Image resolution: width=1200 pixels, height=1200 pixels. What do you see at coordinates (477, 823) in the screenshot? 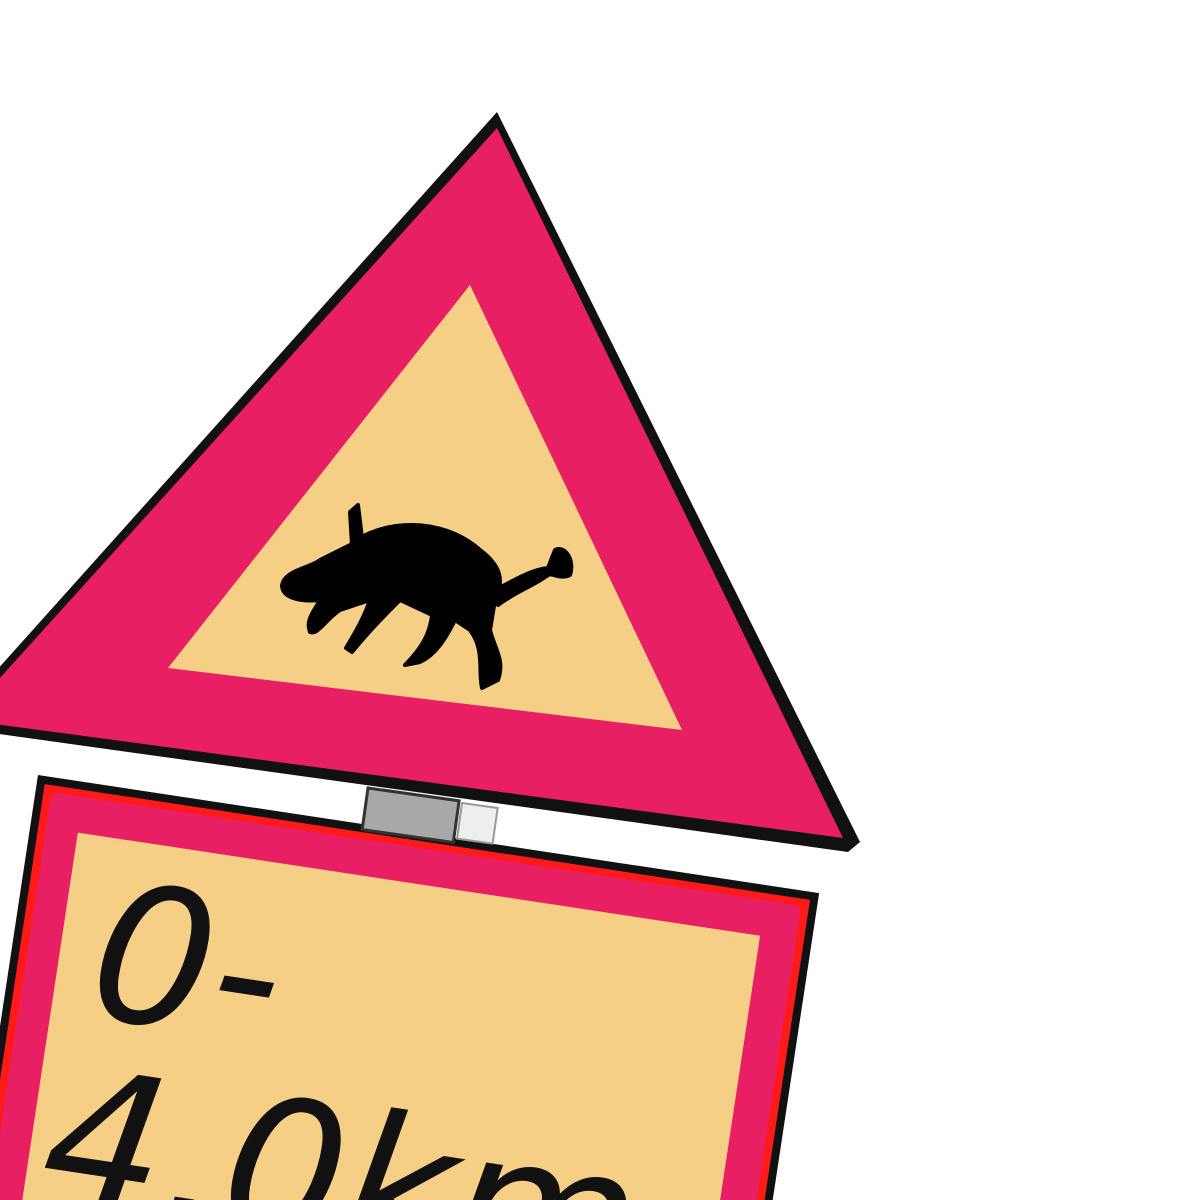
I see `bracket-clip` at bounding box center [477, 823].